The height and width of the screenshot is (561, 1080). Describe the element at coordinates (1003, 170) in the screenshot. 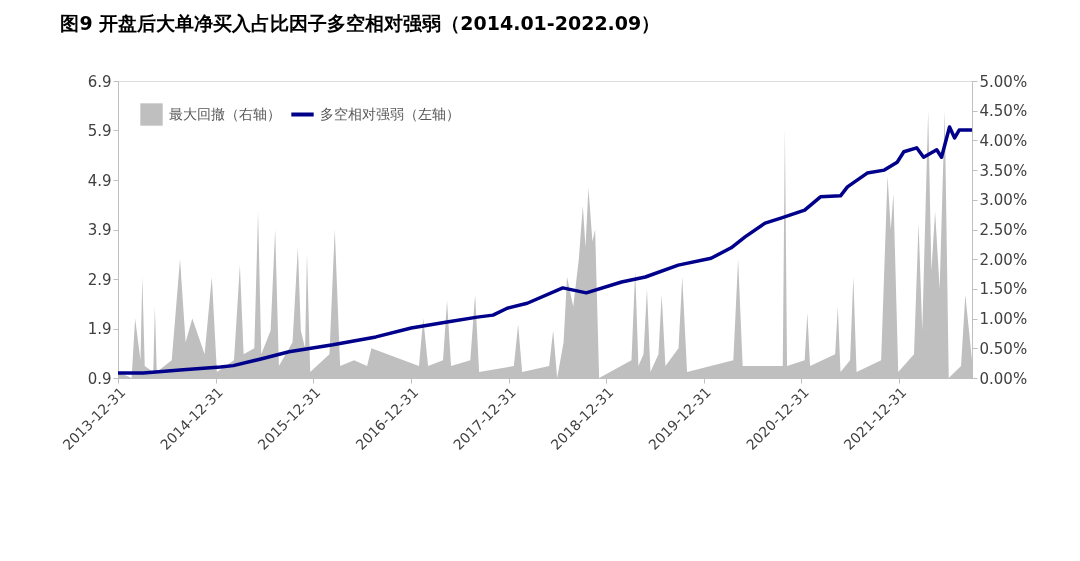

I see `y2-tick-label: 3.50%` at that location.